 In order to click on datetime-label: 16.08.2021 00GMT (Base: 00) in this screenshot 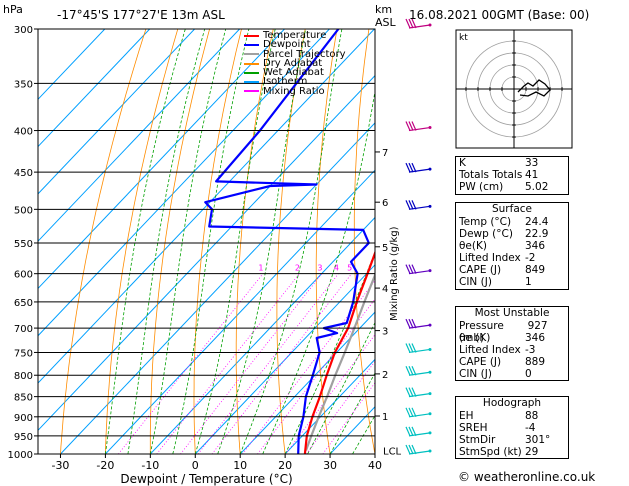, I will do `click(499, 15)`.